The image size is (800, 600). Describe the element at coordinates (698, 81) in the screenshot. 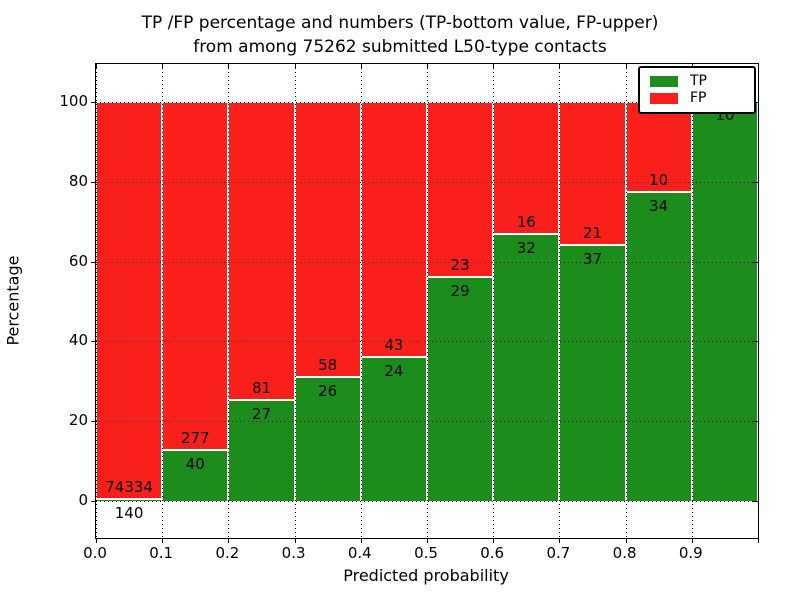

I see `legend-label-tp: TP` at that location.